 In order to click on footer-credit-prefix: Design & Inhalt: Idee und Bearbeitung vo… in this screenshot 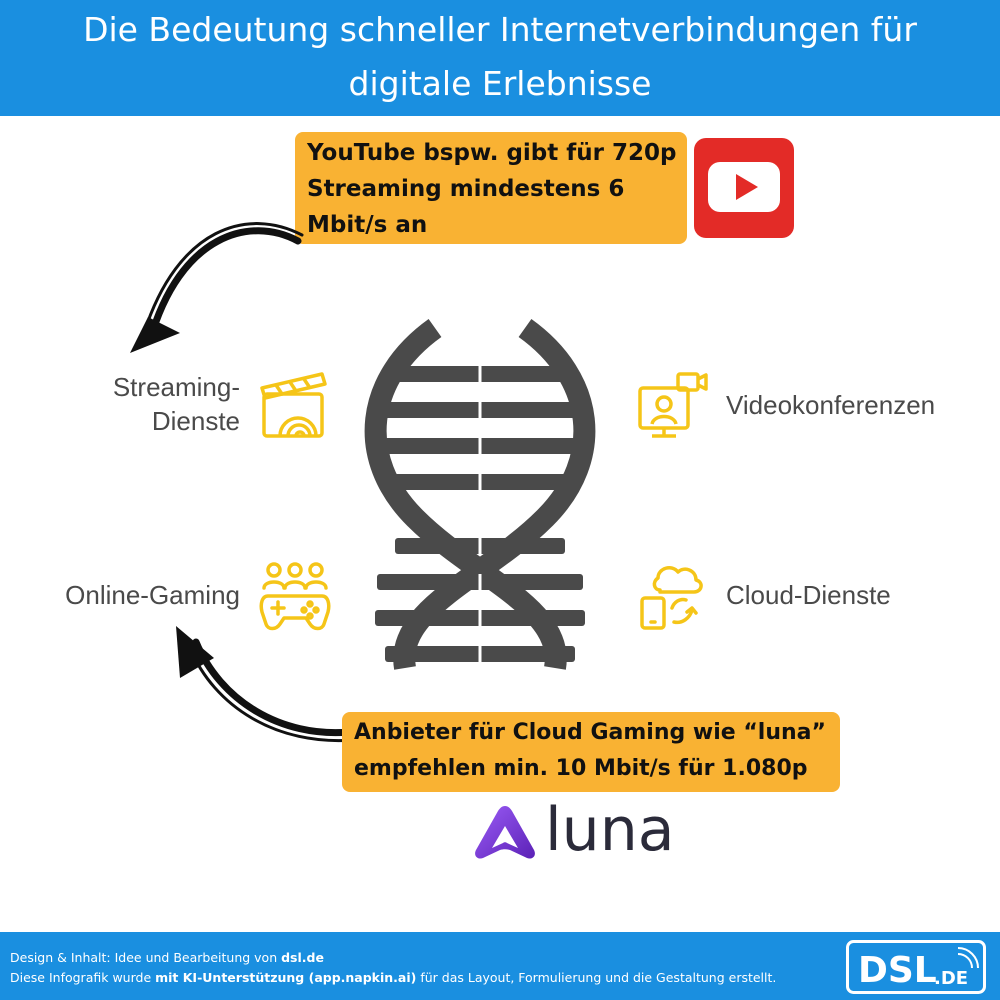, I will do `click(146, 957)`.